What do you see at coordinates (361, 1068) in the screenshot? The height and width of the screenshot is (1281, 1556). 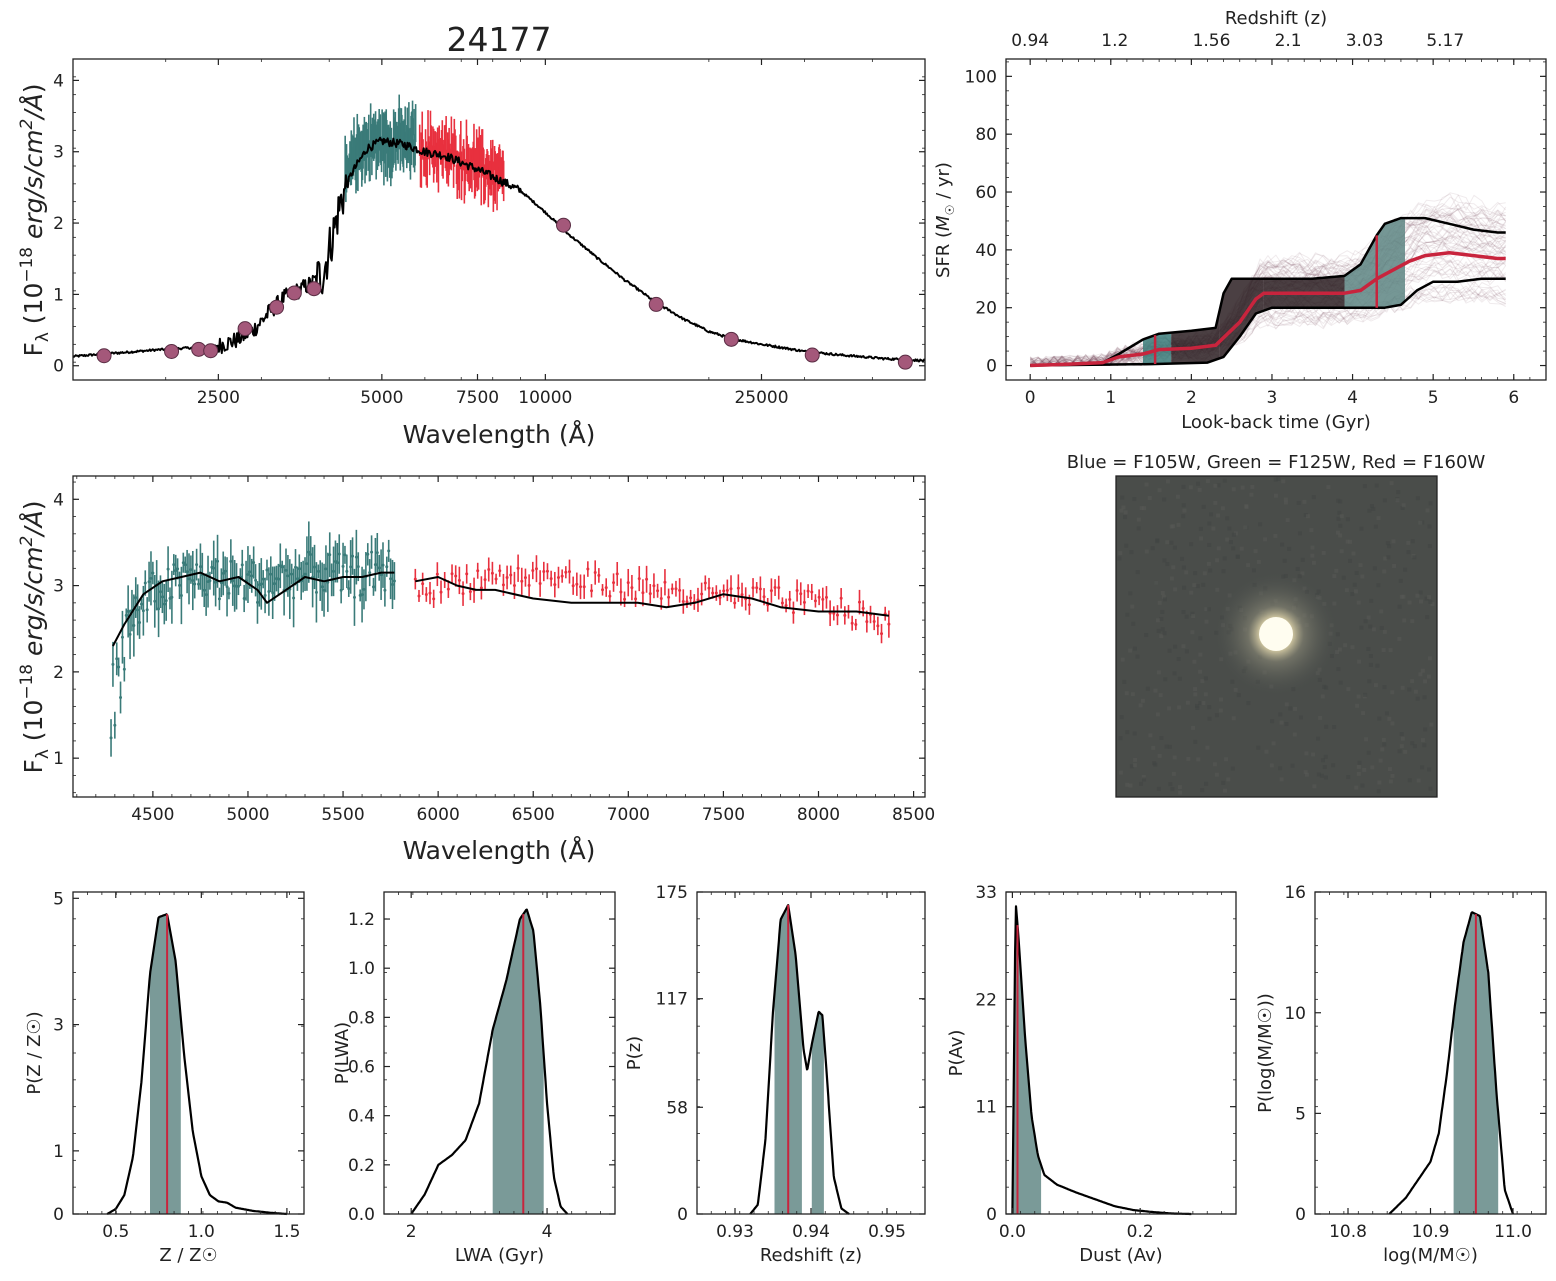 I see `y-tick-label: 0.6` at bounding box center [361, 1068].